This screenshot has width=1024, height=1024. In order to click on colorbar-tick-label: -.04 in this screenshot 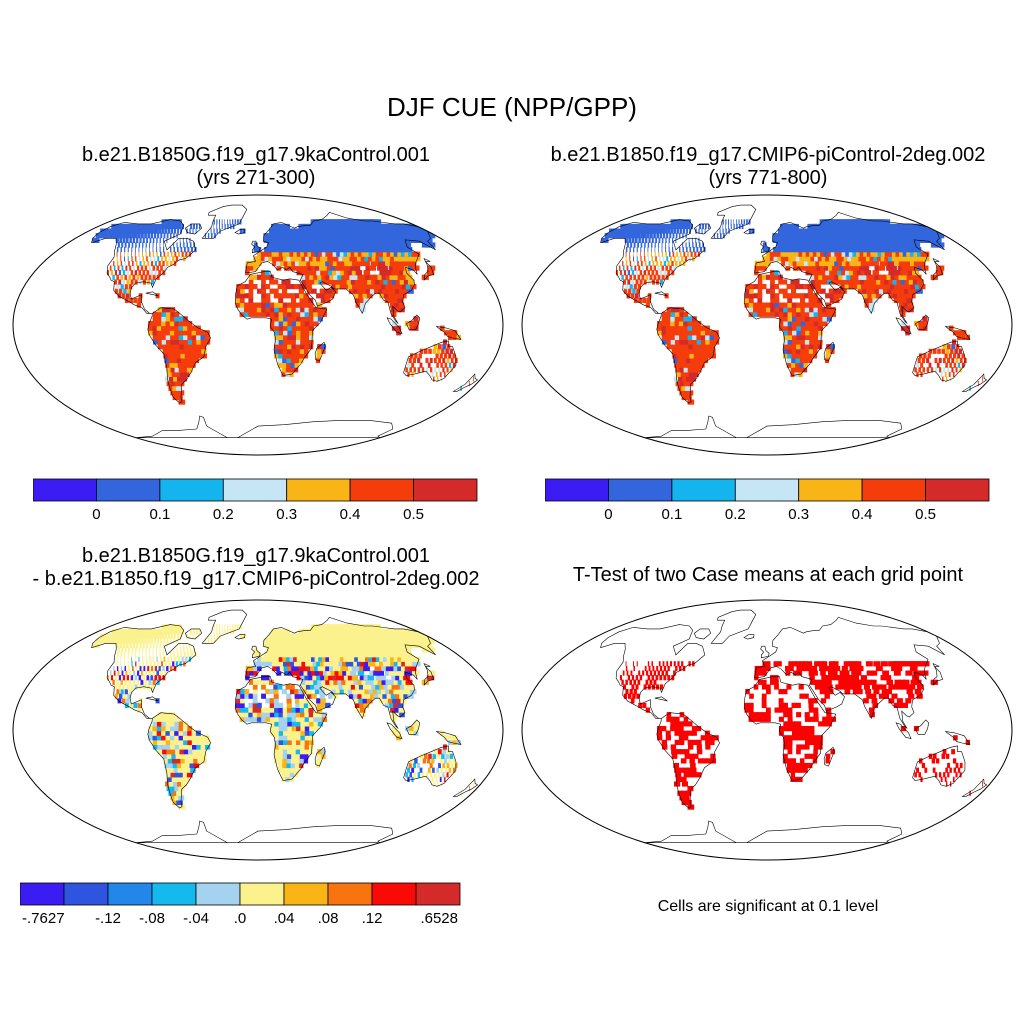, I will do `click(196, 918)`.